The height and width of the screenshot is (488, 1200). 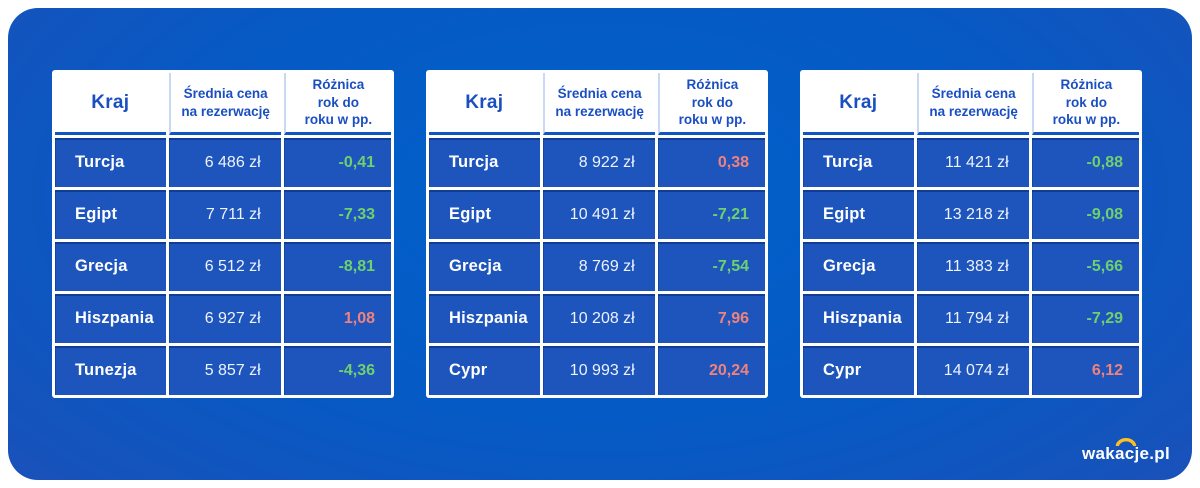 I want to click on table-row: Hiszpania 6 927 zł 1,08, so click(x=223, y=318).